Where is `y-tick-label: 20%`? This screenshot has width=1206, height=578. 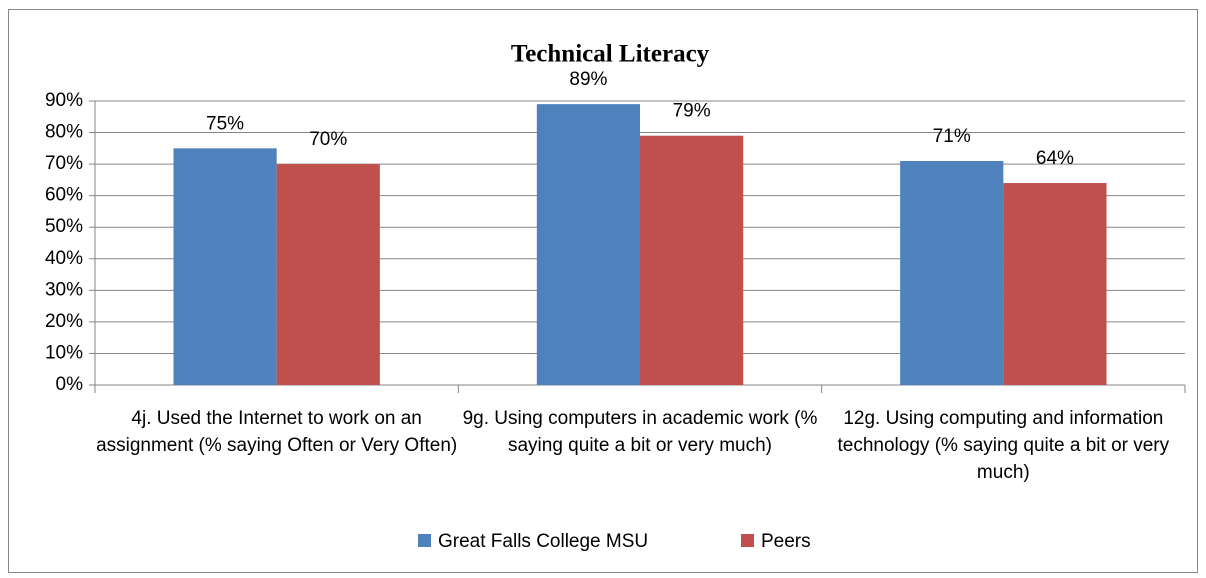 y-tick-label: 20% is located at coordinates (64, 321).